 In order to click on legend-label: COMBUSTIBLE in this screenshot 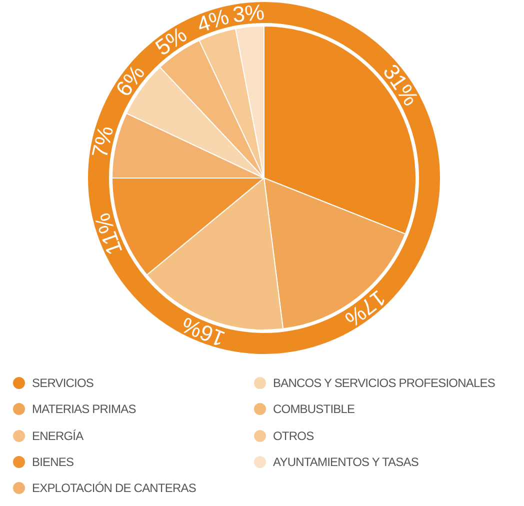, I will do `click(314, 409)`.